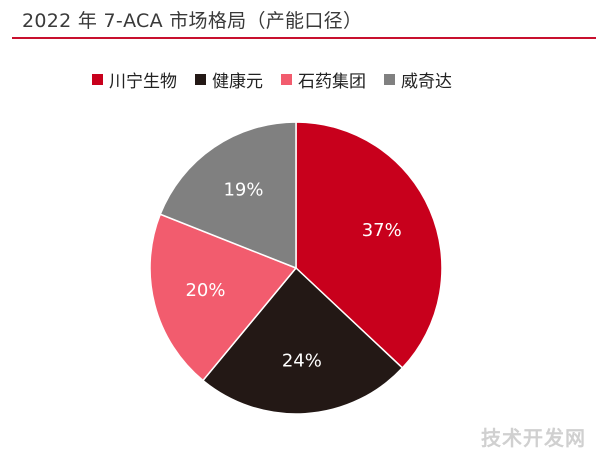 This screenshot has height=459, width=596. I want to click on legend-item-jiankangyuan: 健康元, so click(229, 79).